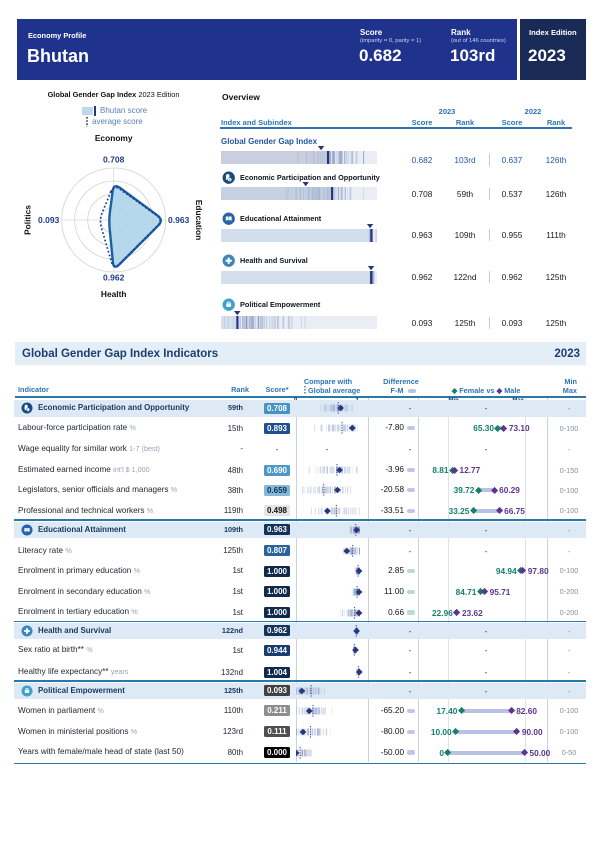 This screenshot has width=600, height=848. Describe the element at coordinates (49, 220) in the screenshot. I see `svg-text: 0.093` at that location.